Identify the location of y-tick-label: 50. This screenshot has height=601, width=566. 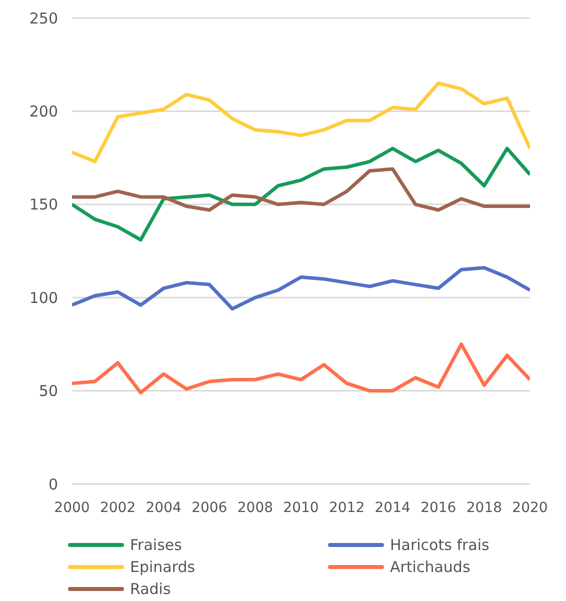
(48, 391).